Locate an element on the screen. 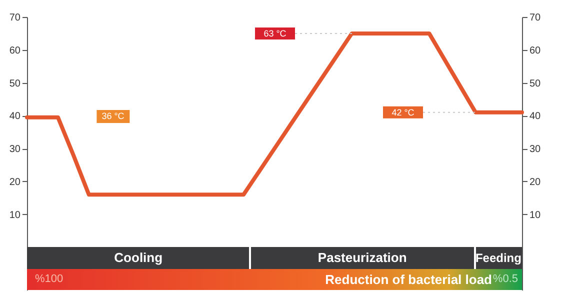 This screenshot has height=307, width=570. y-tick-label: 40 is located at coordinates (15, 116).